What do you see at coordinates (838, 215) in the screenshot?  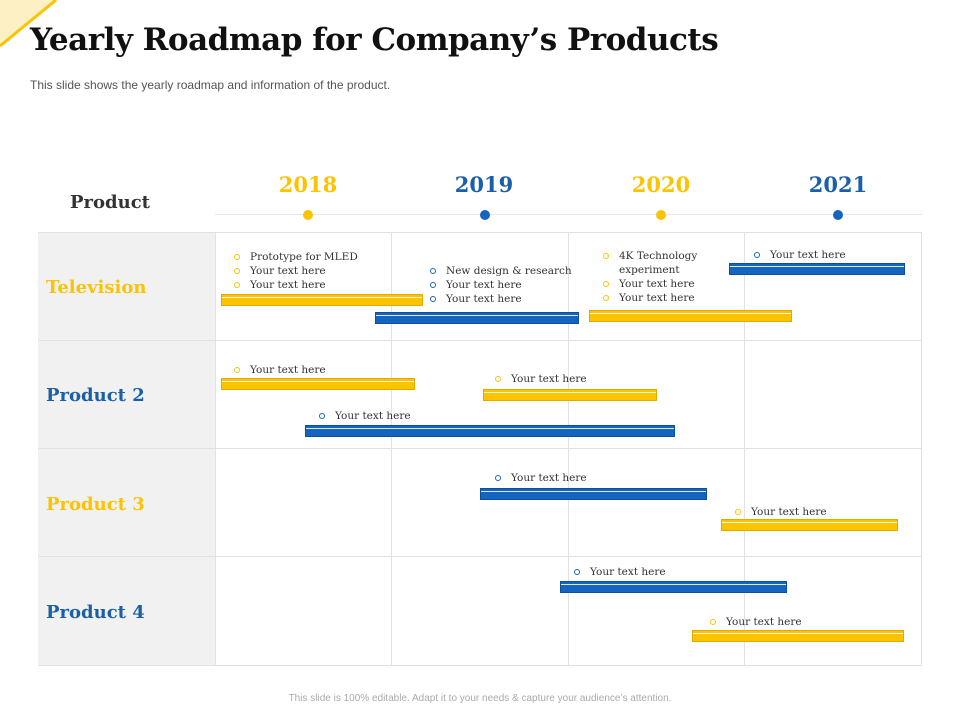 I see `timeline-dot-2021` at bounding box center [838, 215].